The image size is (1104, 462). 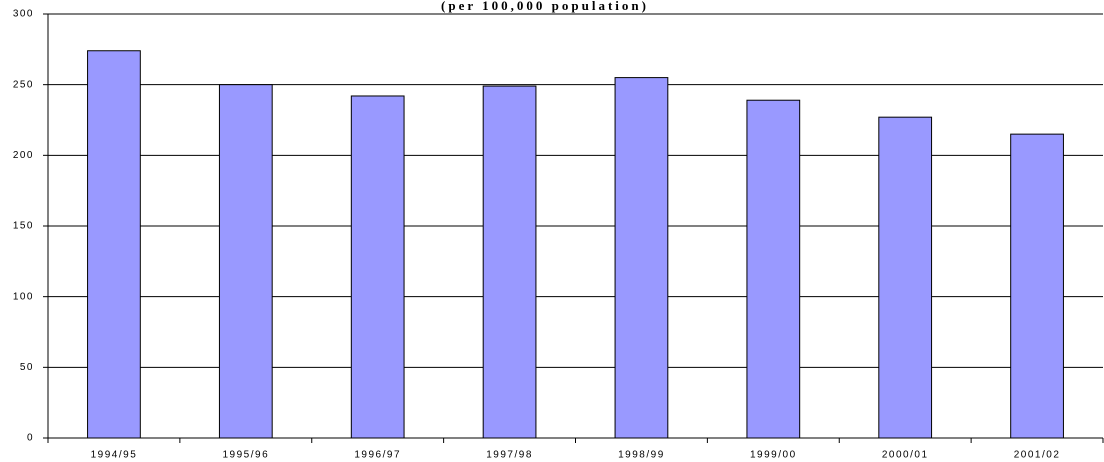 What do you see at coordinates (23, 155) in the screenshot?
I see `y-tick-label: 200` at bounding box center [23, 155].